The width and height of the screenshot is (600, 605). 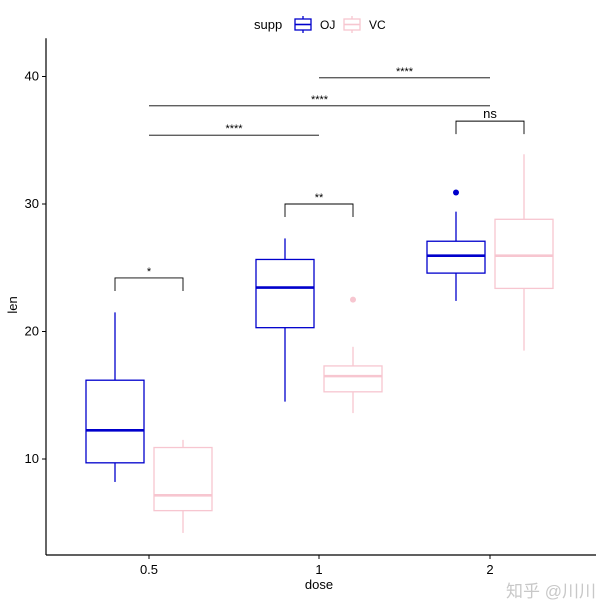 I want to click on x-tick-label: 1, so click(x=318, y=569).